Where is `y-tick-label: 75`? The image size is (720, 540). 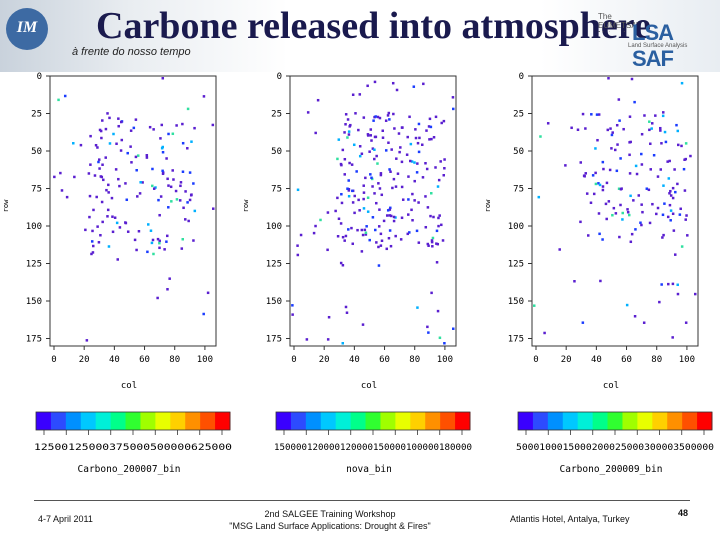 y-tick-label: 75 is located at coordinates (518, 190).